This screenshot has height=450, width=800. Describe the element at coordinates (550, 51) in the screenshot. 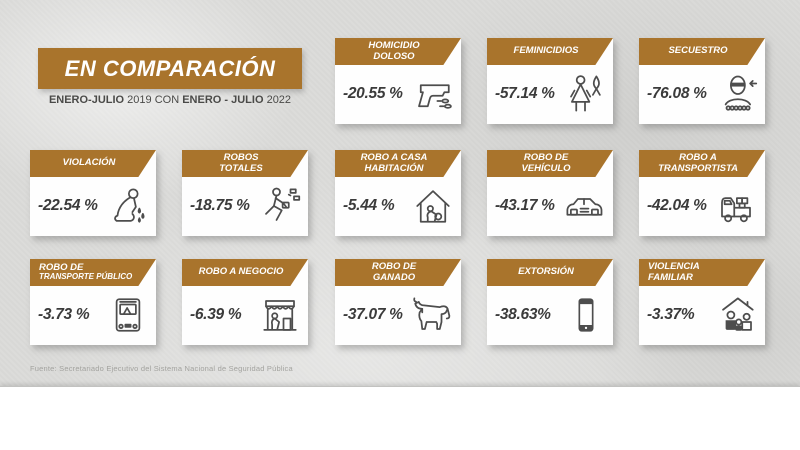

I see `card-header: FEMINICIDIOS` at that location.